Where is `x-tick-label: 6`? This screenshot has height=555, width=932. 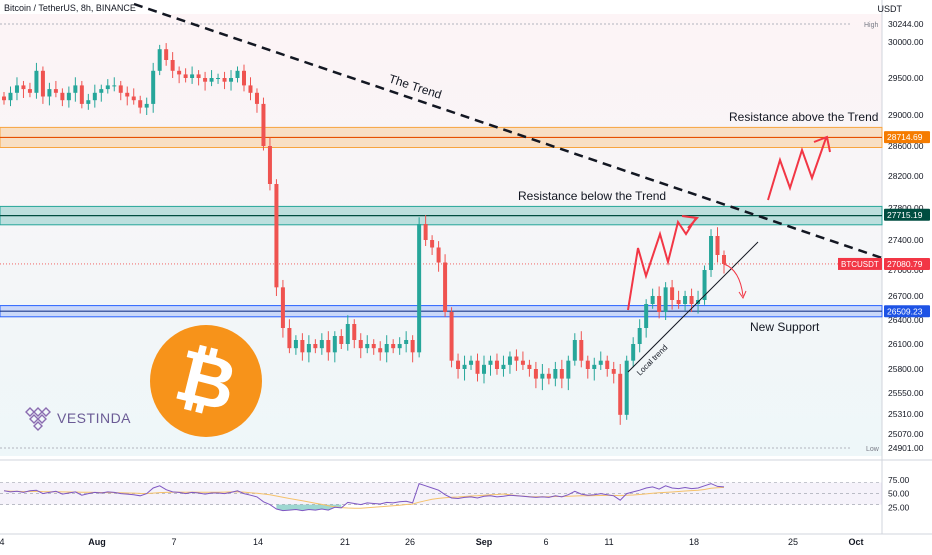
x-tick-label: 6 is located at coordinates (545, 542).